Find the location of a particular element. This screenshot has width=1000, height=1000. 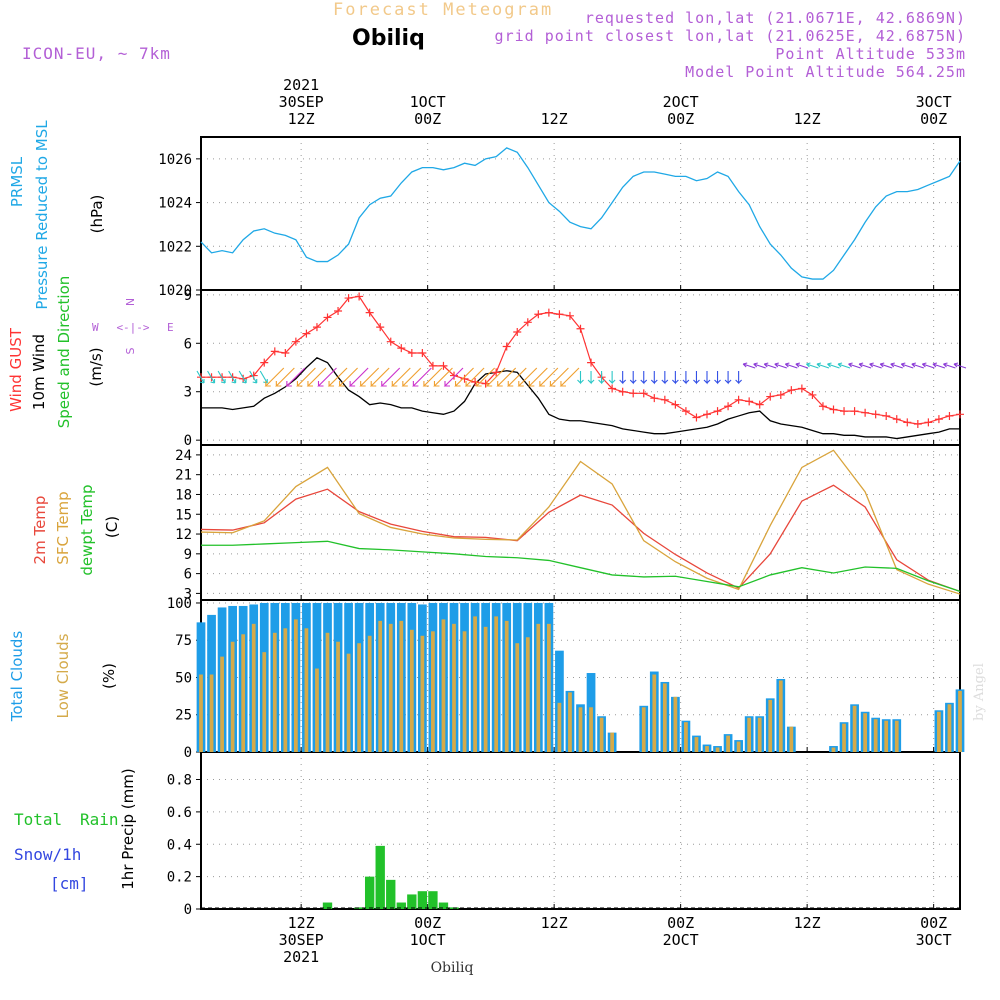

xtick-label-bottom: 2OCT is located at coordinates (681, 940).